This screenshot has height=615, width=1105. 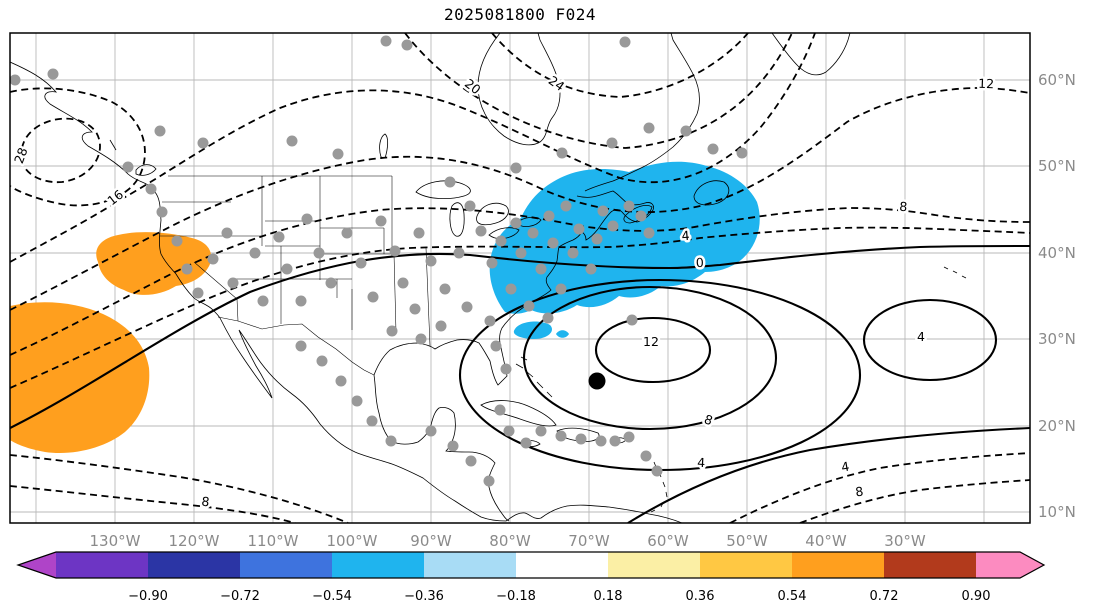 What do you see at coordinates (700, 262) in the screenshot?
I see `contour-label: 0` at bounding box center [700, 262].